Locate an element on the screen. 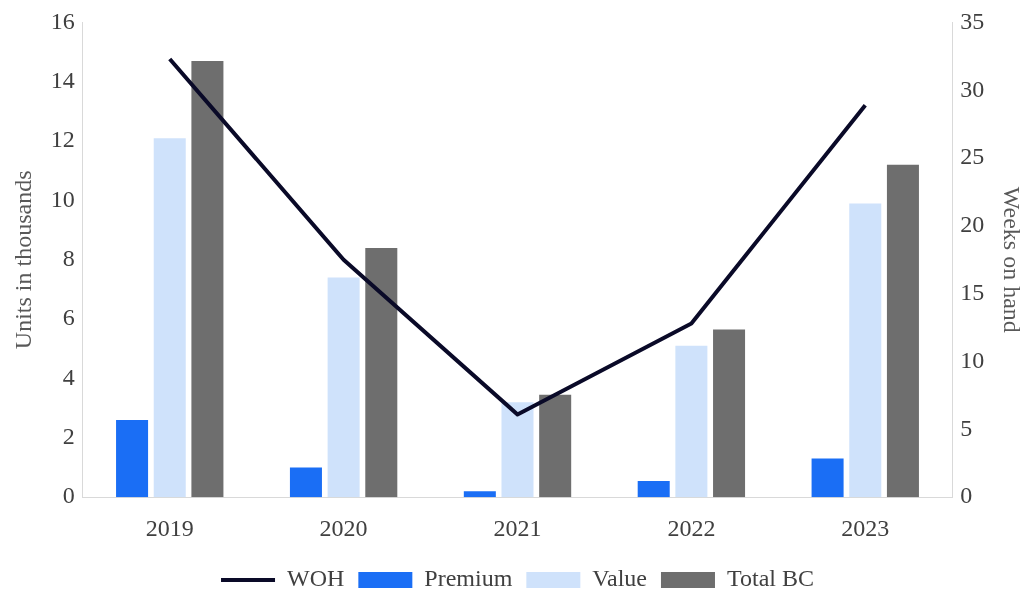  x-tick-label: 2023 is located at coordinates (865, 527).